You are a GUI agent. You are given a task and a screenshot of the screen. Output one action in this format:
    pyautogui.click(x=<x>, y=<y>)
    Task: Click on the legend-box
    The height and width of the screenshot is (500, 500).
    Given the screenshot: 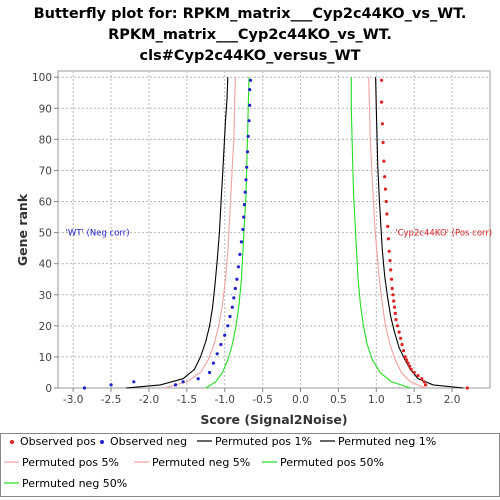 What is the action you would take?
    pyautogui.click(x=250, y=465)
    